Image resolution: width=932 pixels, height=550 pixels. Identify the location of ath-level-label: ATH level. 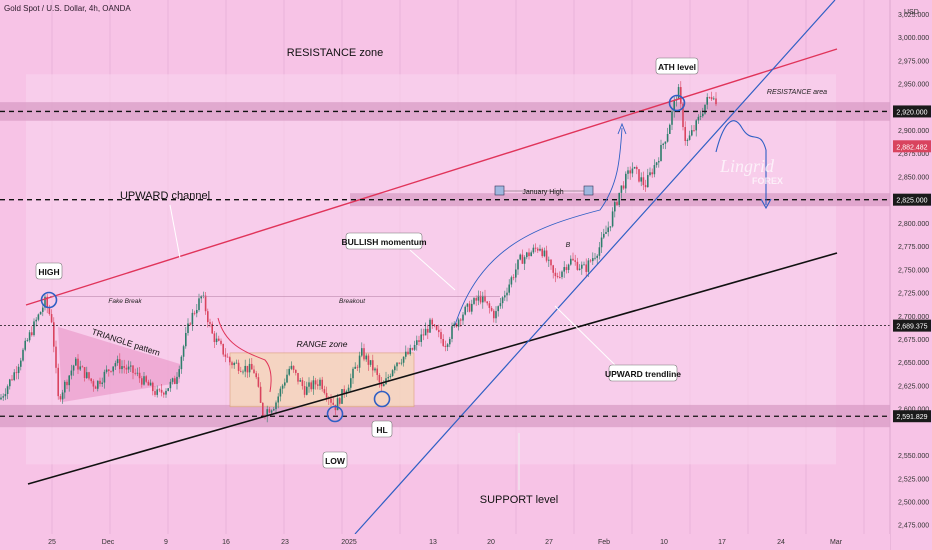
(677, 67).